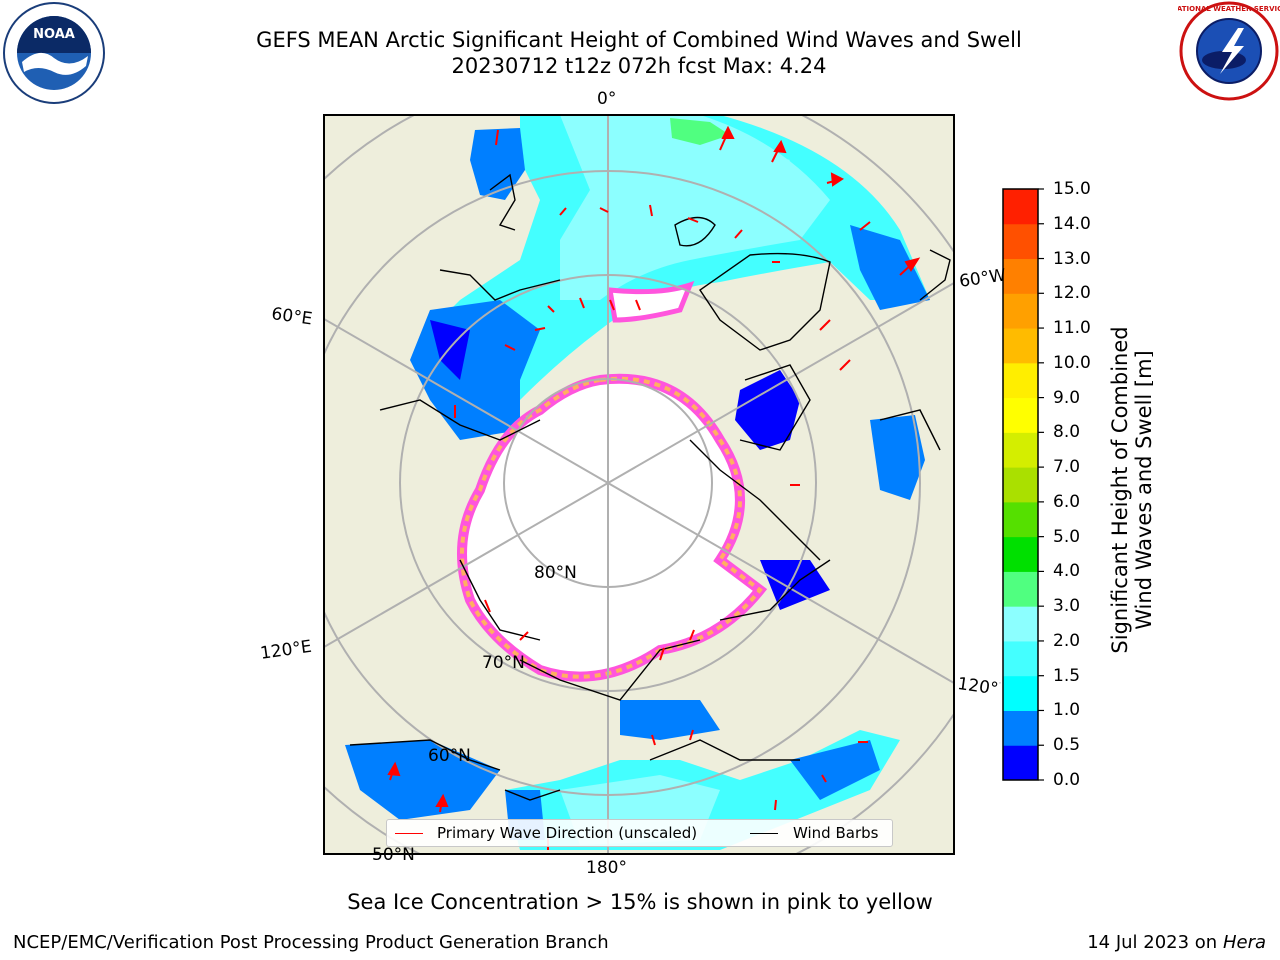  Describe the element at coordinates (1142, 490) in the screenshot. I see `colorbar-title-line2: Wind Waves and Swell [m]` at that location.